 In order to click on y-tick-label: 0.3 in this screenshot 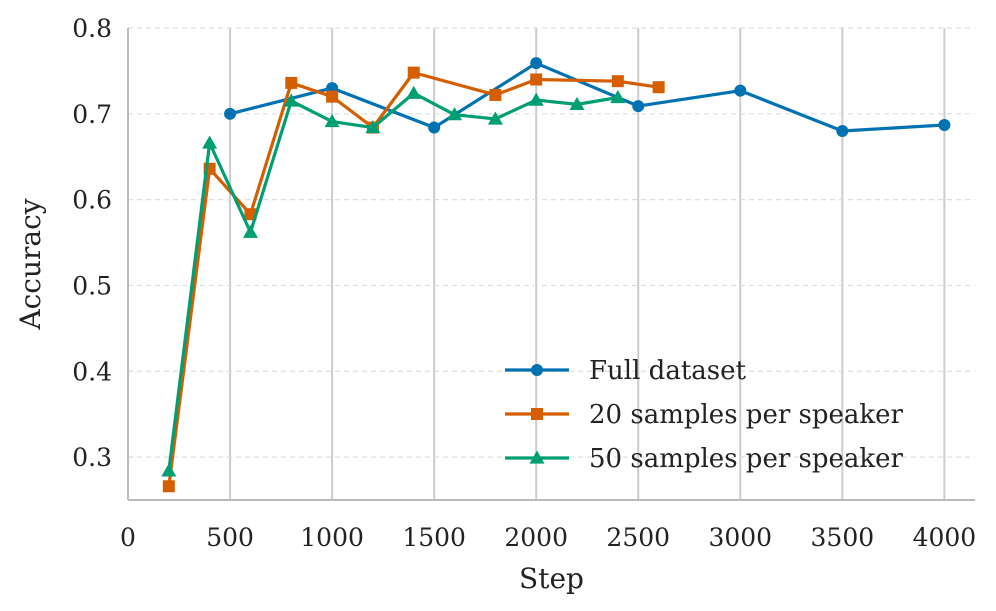, I will do `click(92, 457)`.